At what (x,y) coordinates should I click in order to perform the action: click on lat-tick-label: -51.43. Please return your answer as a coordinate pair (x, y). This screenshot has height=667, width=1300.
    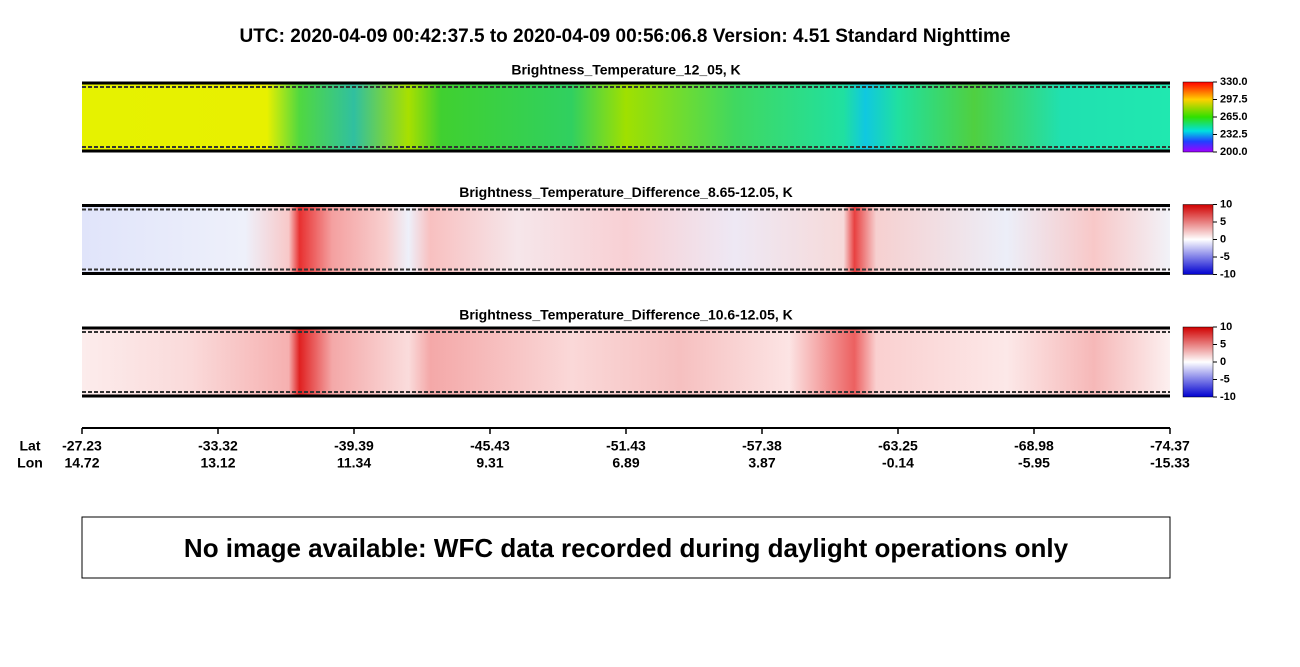
    Looking at the image, I should click on (626, 446).